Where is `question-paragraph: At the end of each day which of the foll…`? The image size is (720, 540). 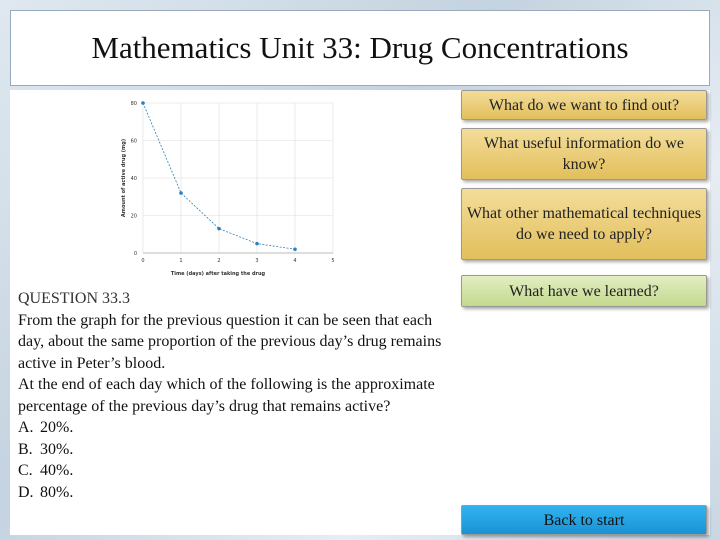 question-paragraph: At the end of each day which of the foll… is located at coordinates (226, 395).